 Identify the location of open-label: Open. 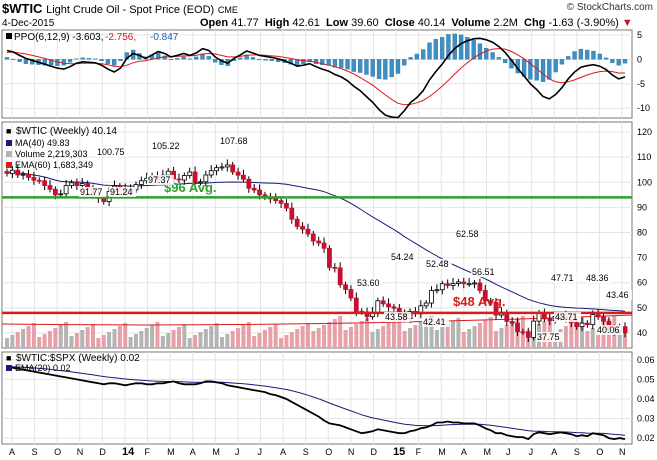
(214, 23).